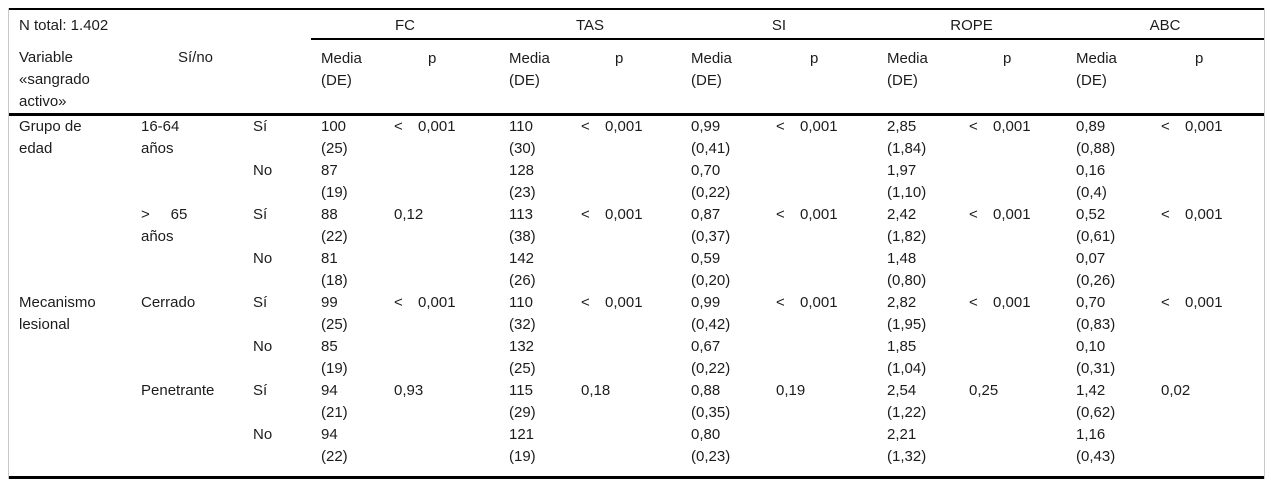 Image resolution: width=1271 pixels, height=489 pixels. I want to click on p-value: 0,19, so click(791, 390).